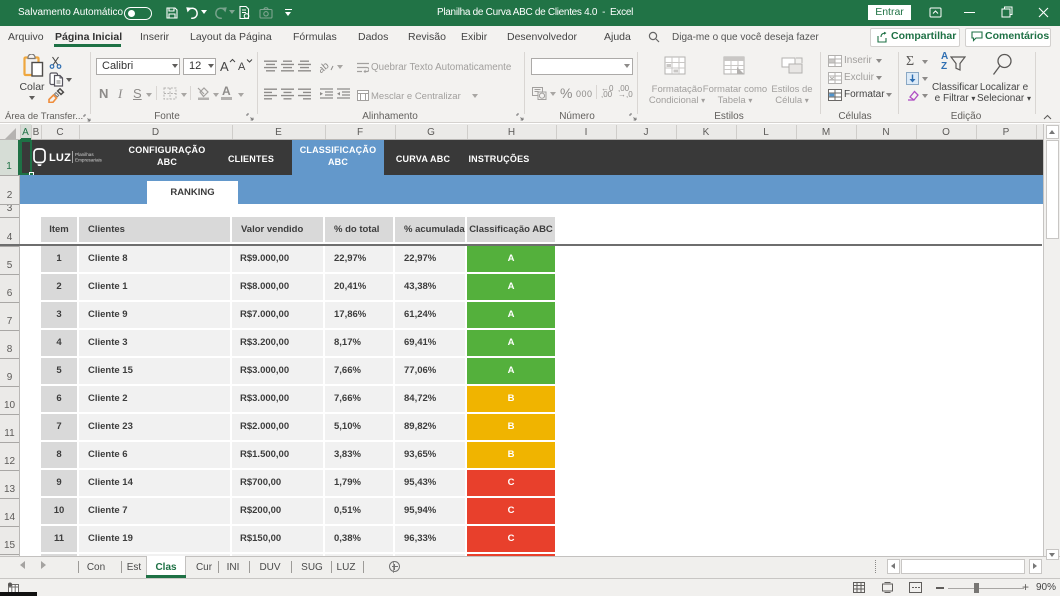 Image resolution: width=1060 pixels, height=596 pixels. What do you see at coordinates (326, 66) in the screenshot?
I see `svg-text: ab` at bounding box center [326, 66].